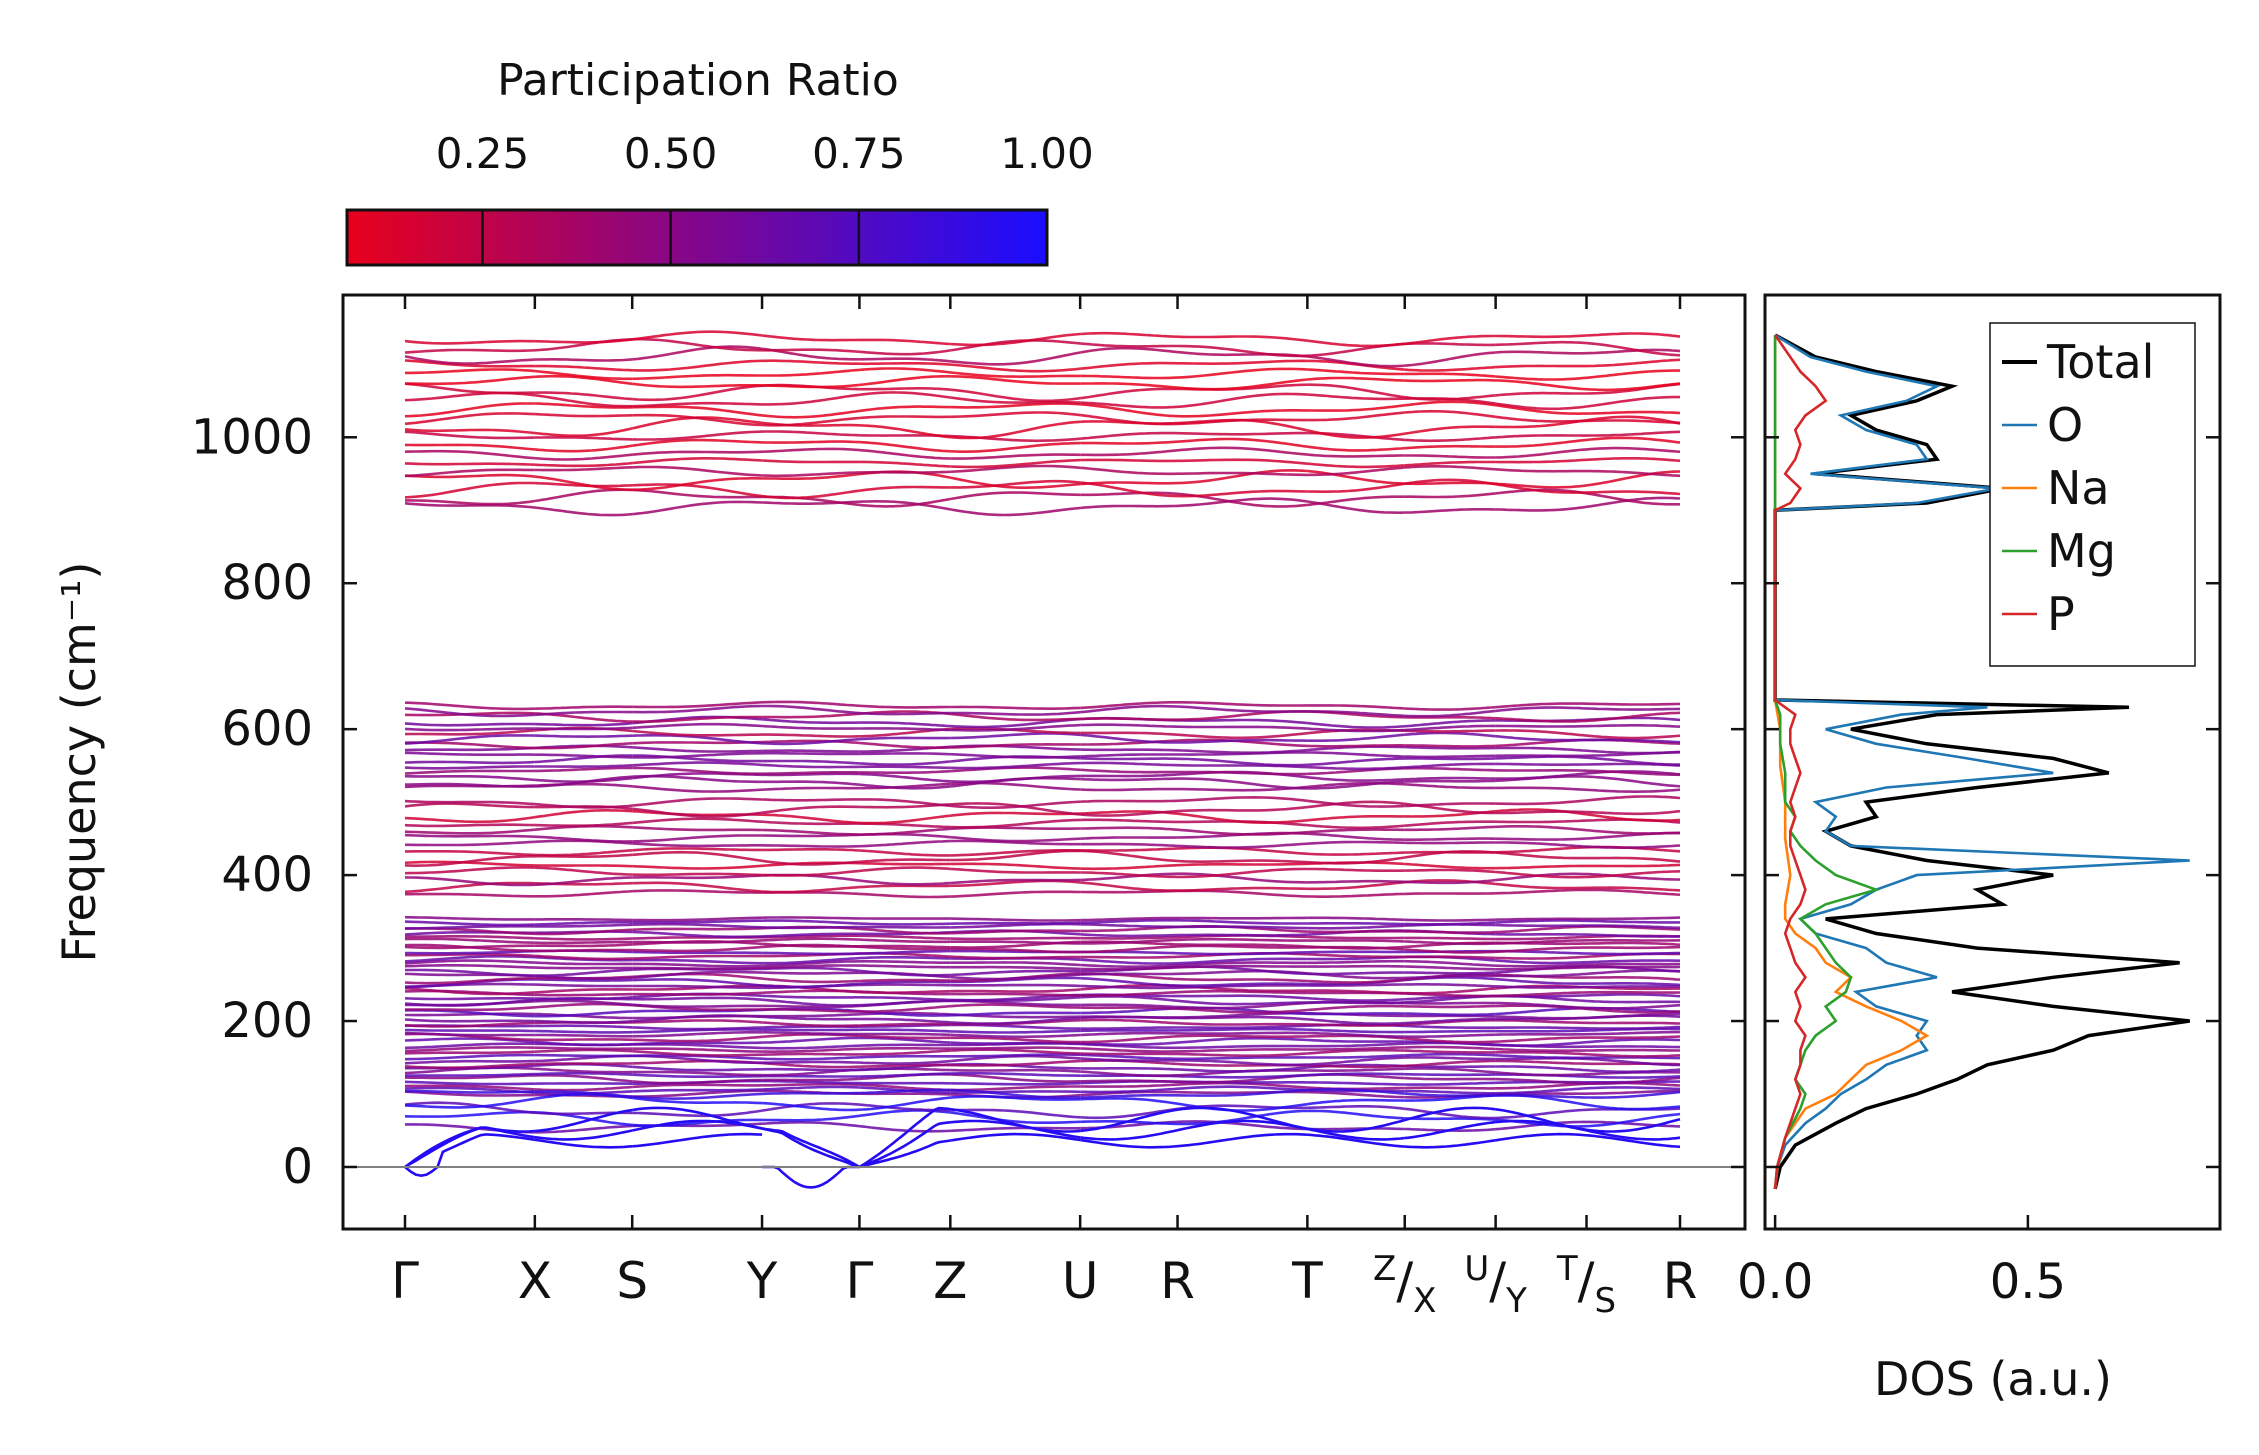  What do you see at coordinates (405, 1281) in the screenshot?
I see `k-point-label: Γ` at bounding box center [405, 1281].